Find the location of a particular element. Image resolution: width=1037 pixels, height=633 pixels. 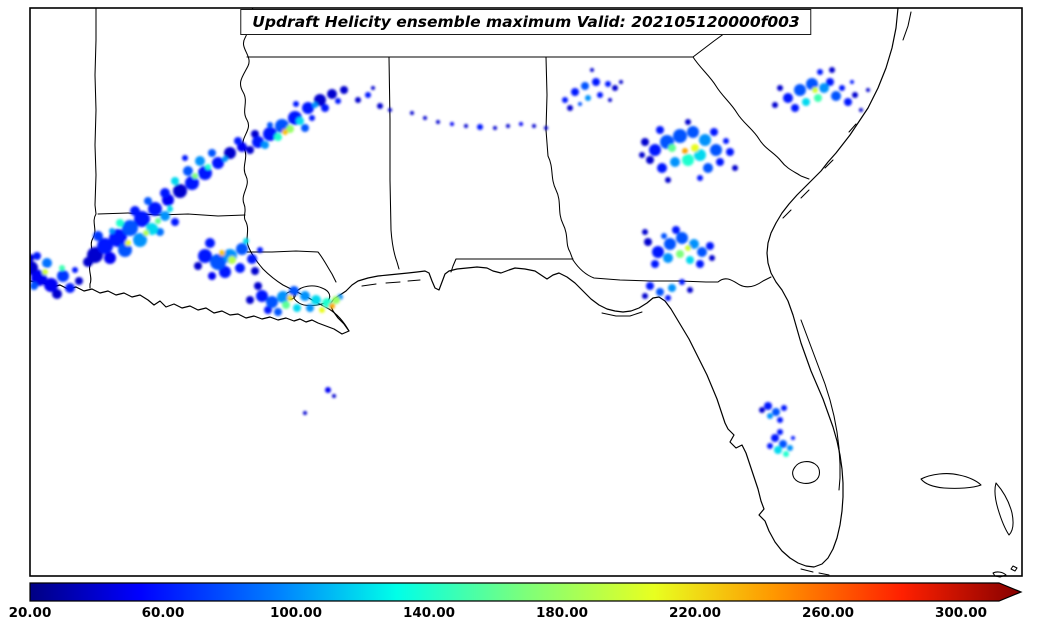

lake-okeechobee is located at coordinates (806, 472).